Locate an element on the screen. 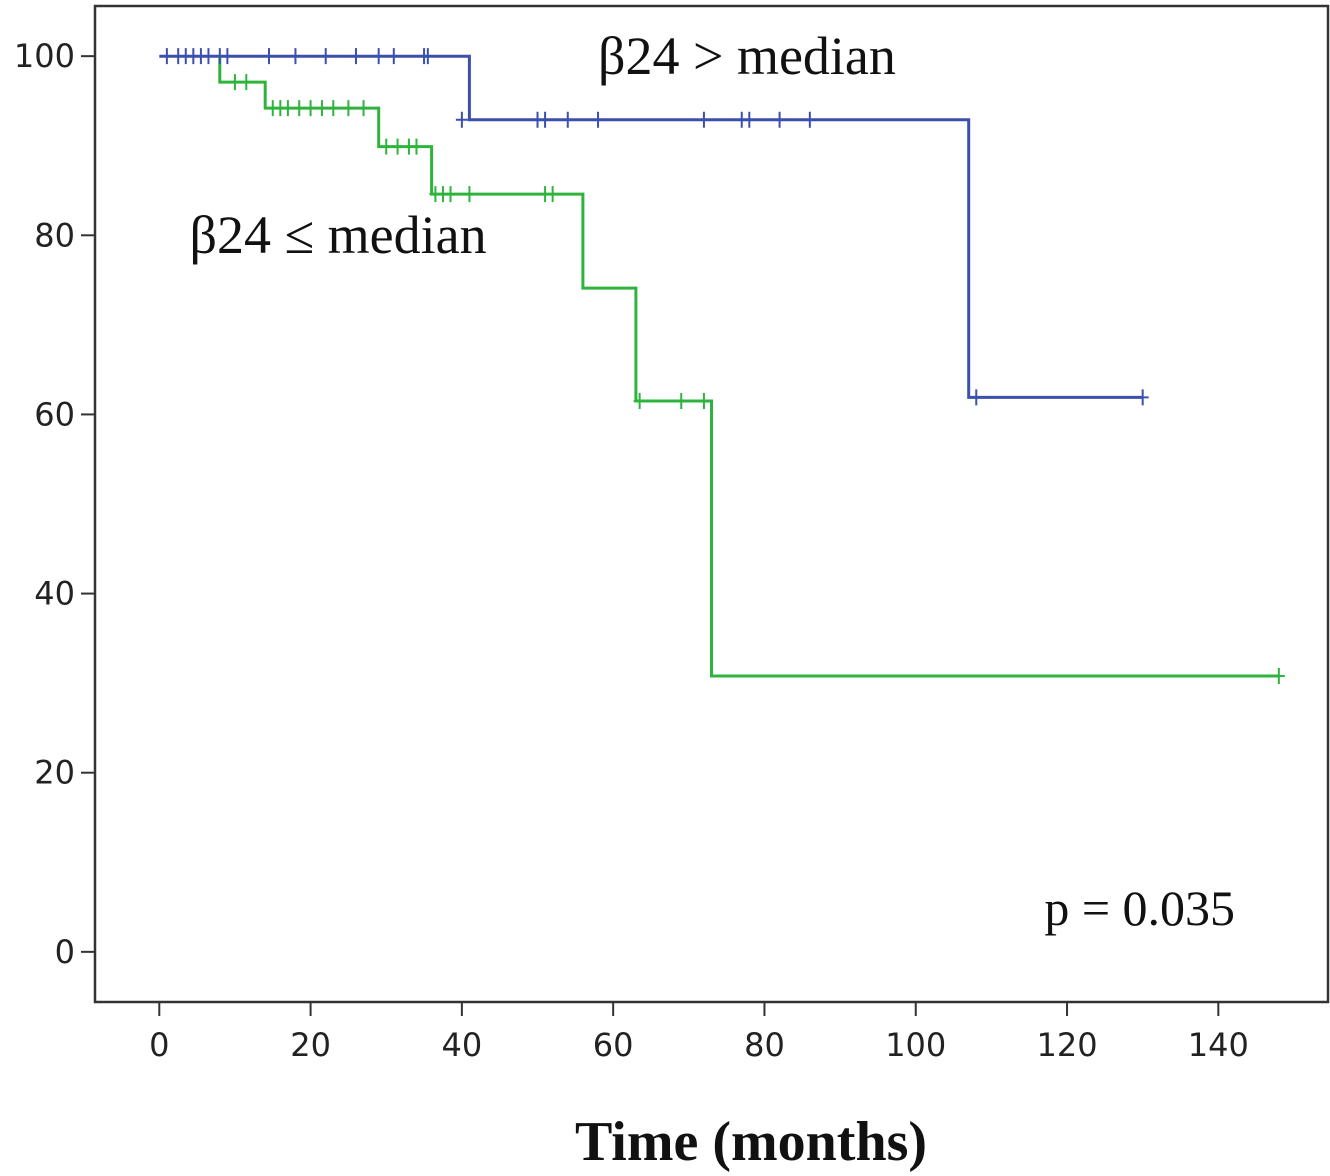  x-tick-label: 80 is located at coordinates (764, 1045).